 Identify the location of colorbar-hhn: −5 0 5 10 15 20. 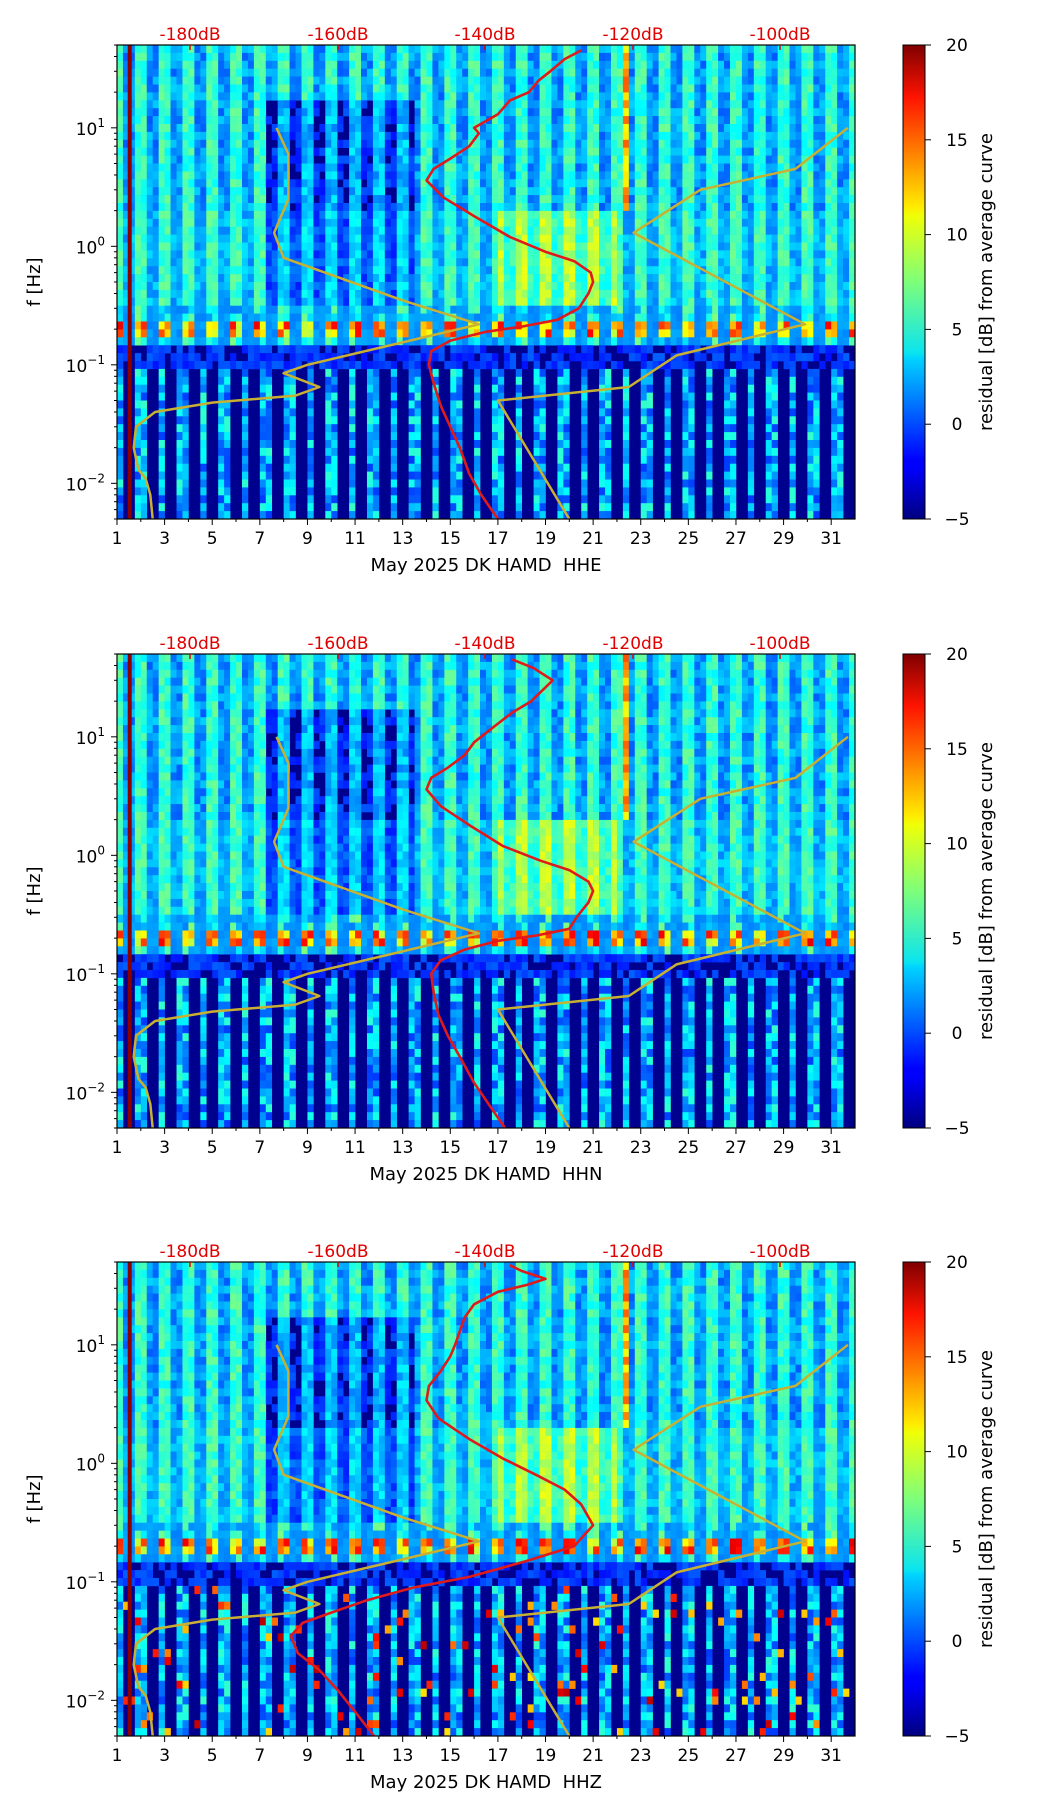
(936, 892).